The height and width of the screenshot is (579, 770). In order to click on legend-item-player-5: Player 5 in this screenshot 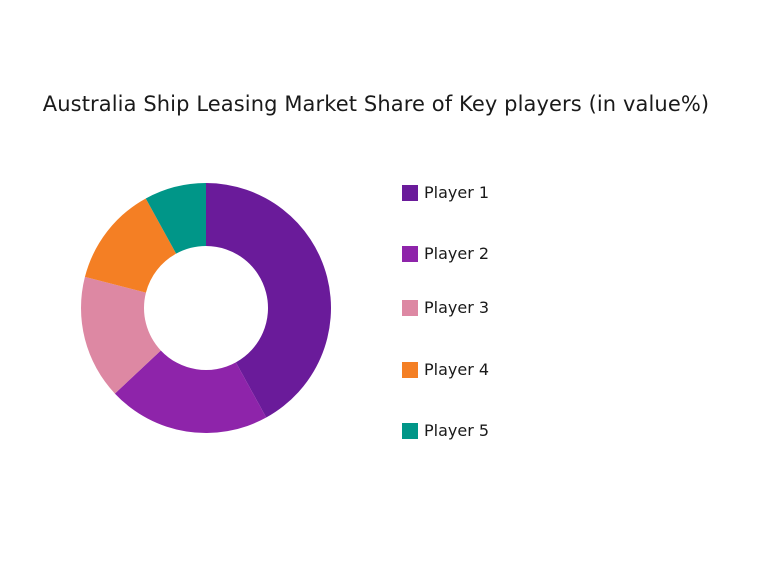, I will do `click(445, 430)`.